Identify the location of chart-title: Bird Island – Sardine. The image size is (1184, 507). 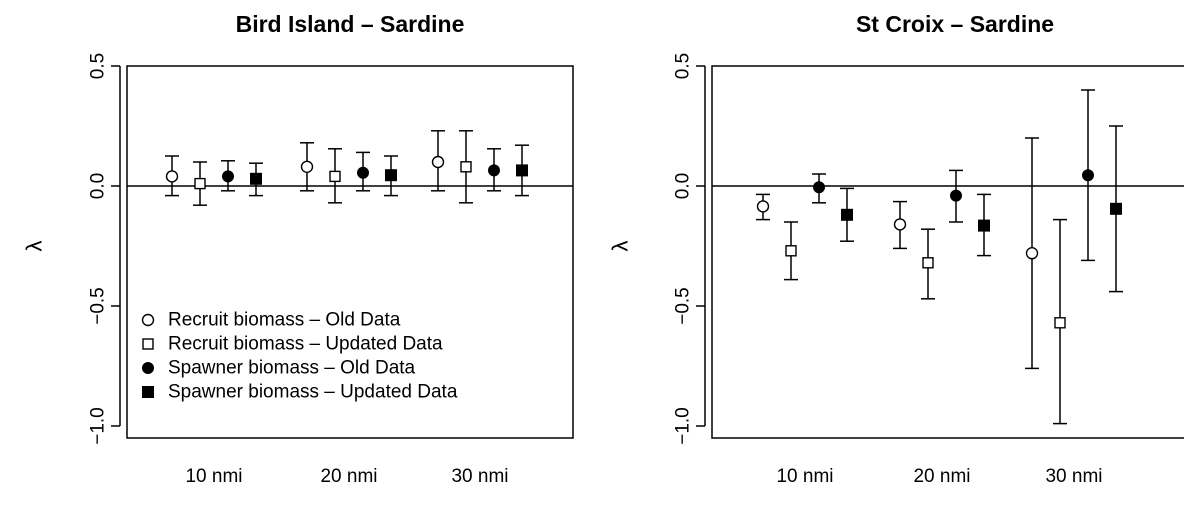
(350, 24).